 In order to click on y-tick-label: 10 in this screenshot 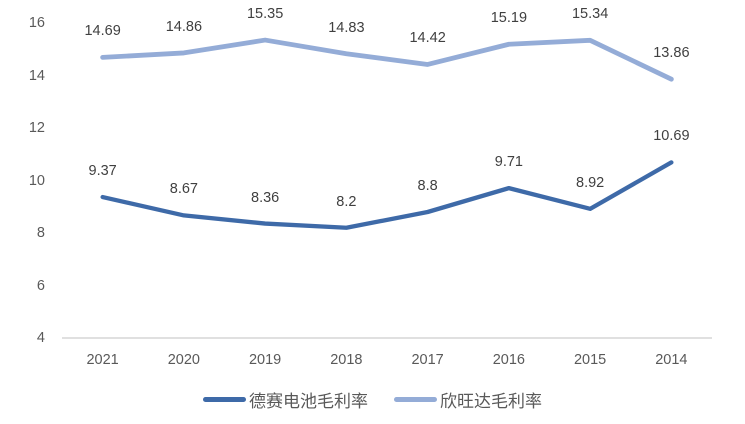, I will do `click(36, 180)`.